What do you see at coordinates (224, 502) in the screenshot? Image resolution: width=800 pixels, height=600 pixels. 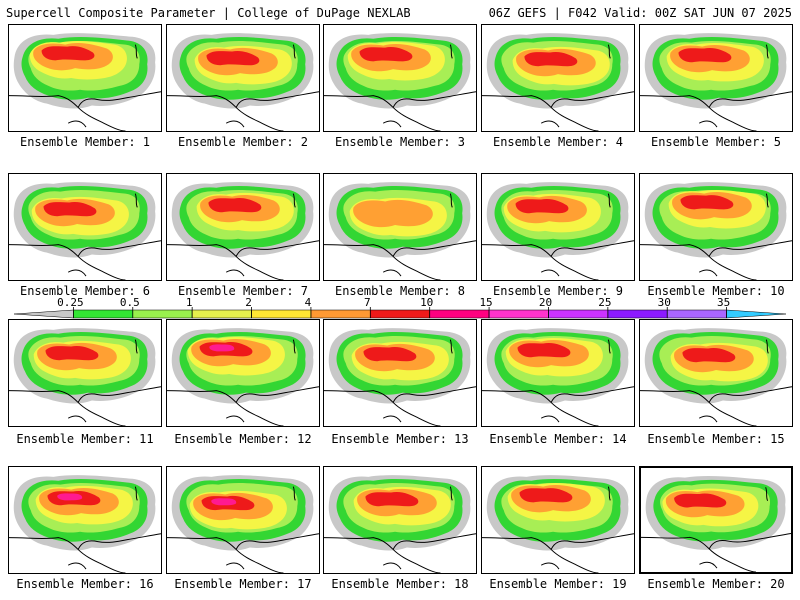 I see `scp-contour-magenta` at bounding box center [224, 502].